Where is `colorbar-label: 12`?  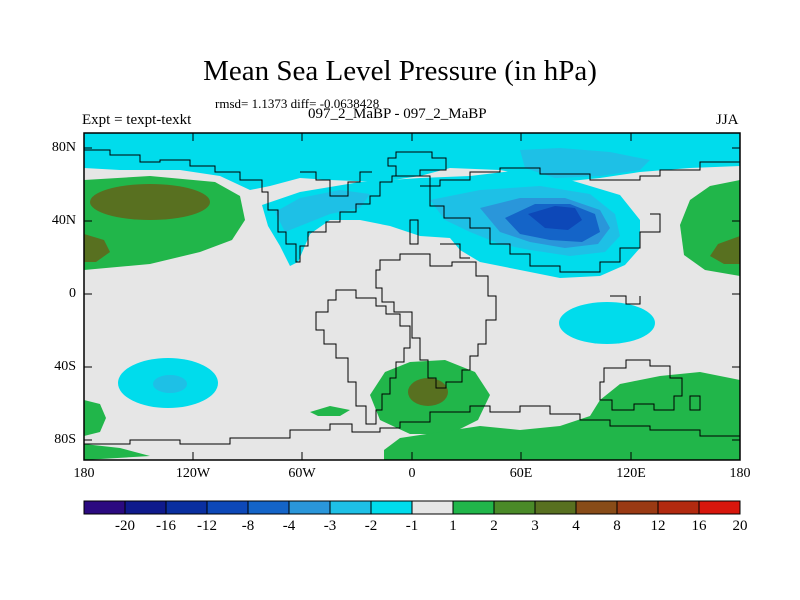 colorbar-label: 12 is located at coordinates (658, 526).